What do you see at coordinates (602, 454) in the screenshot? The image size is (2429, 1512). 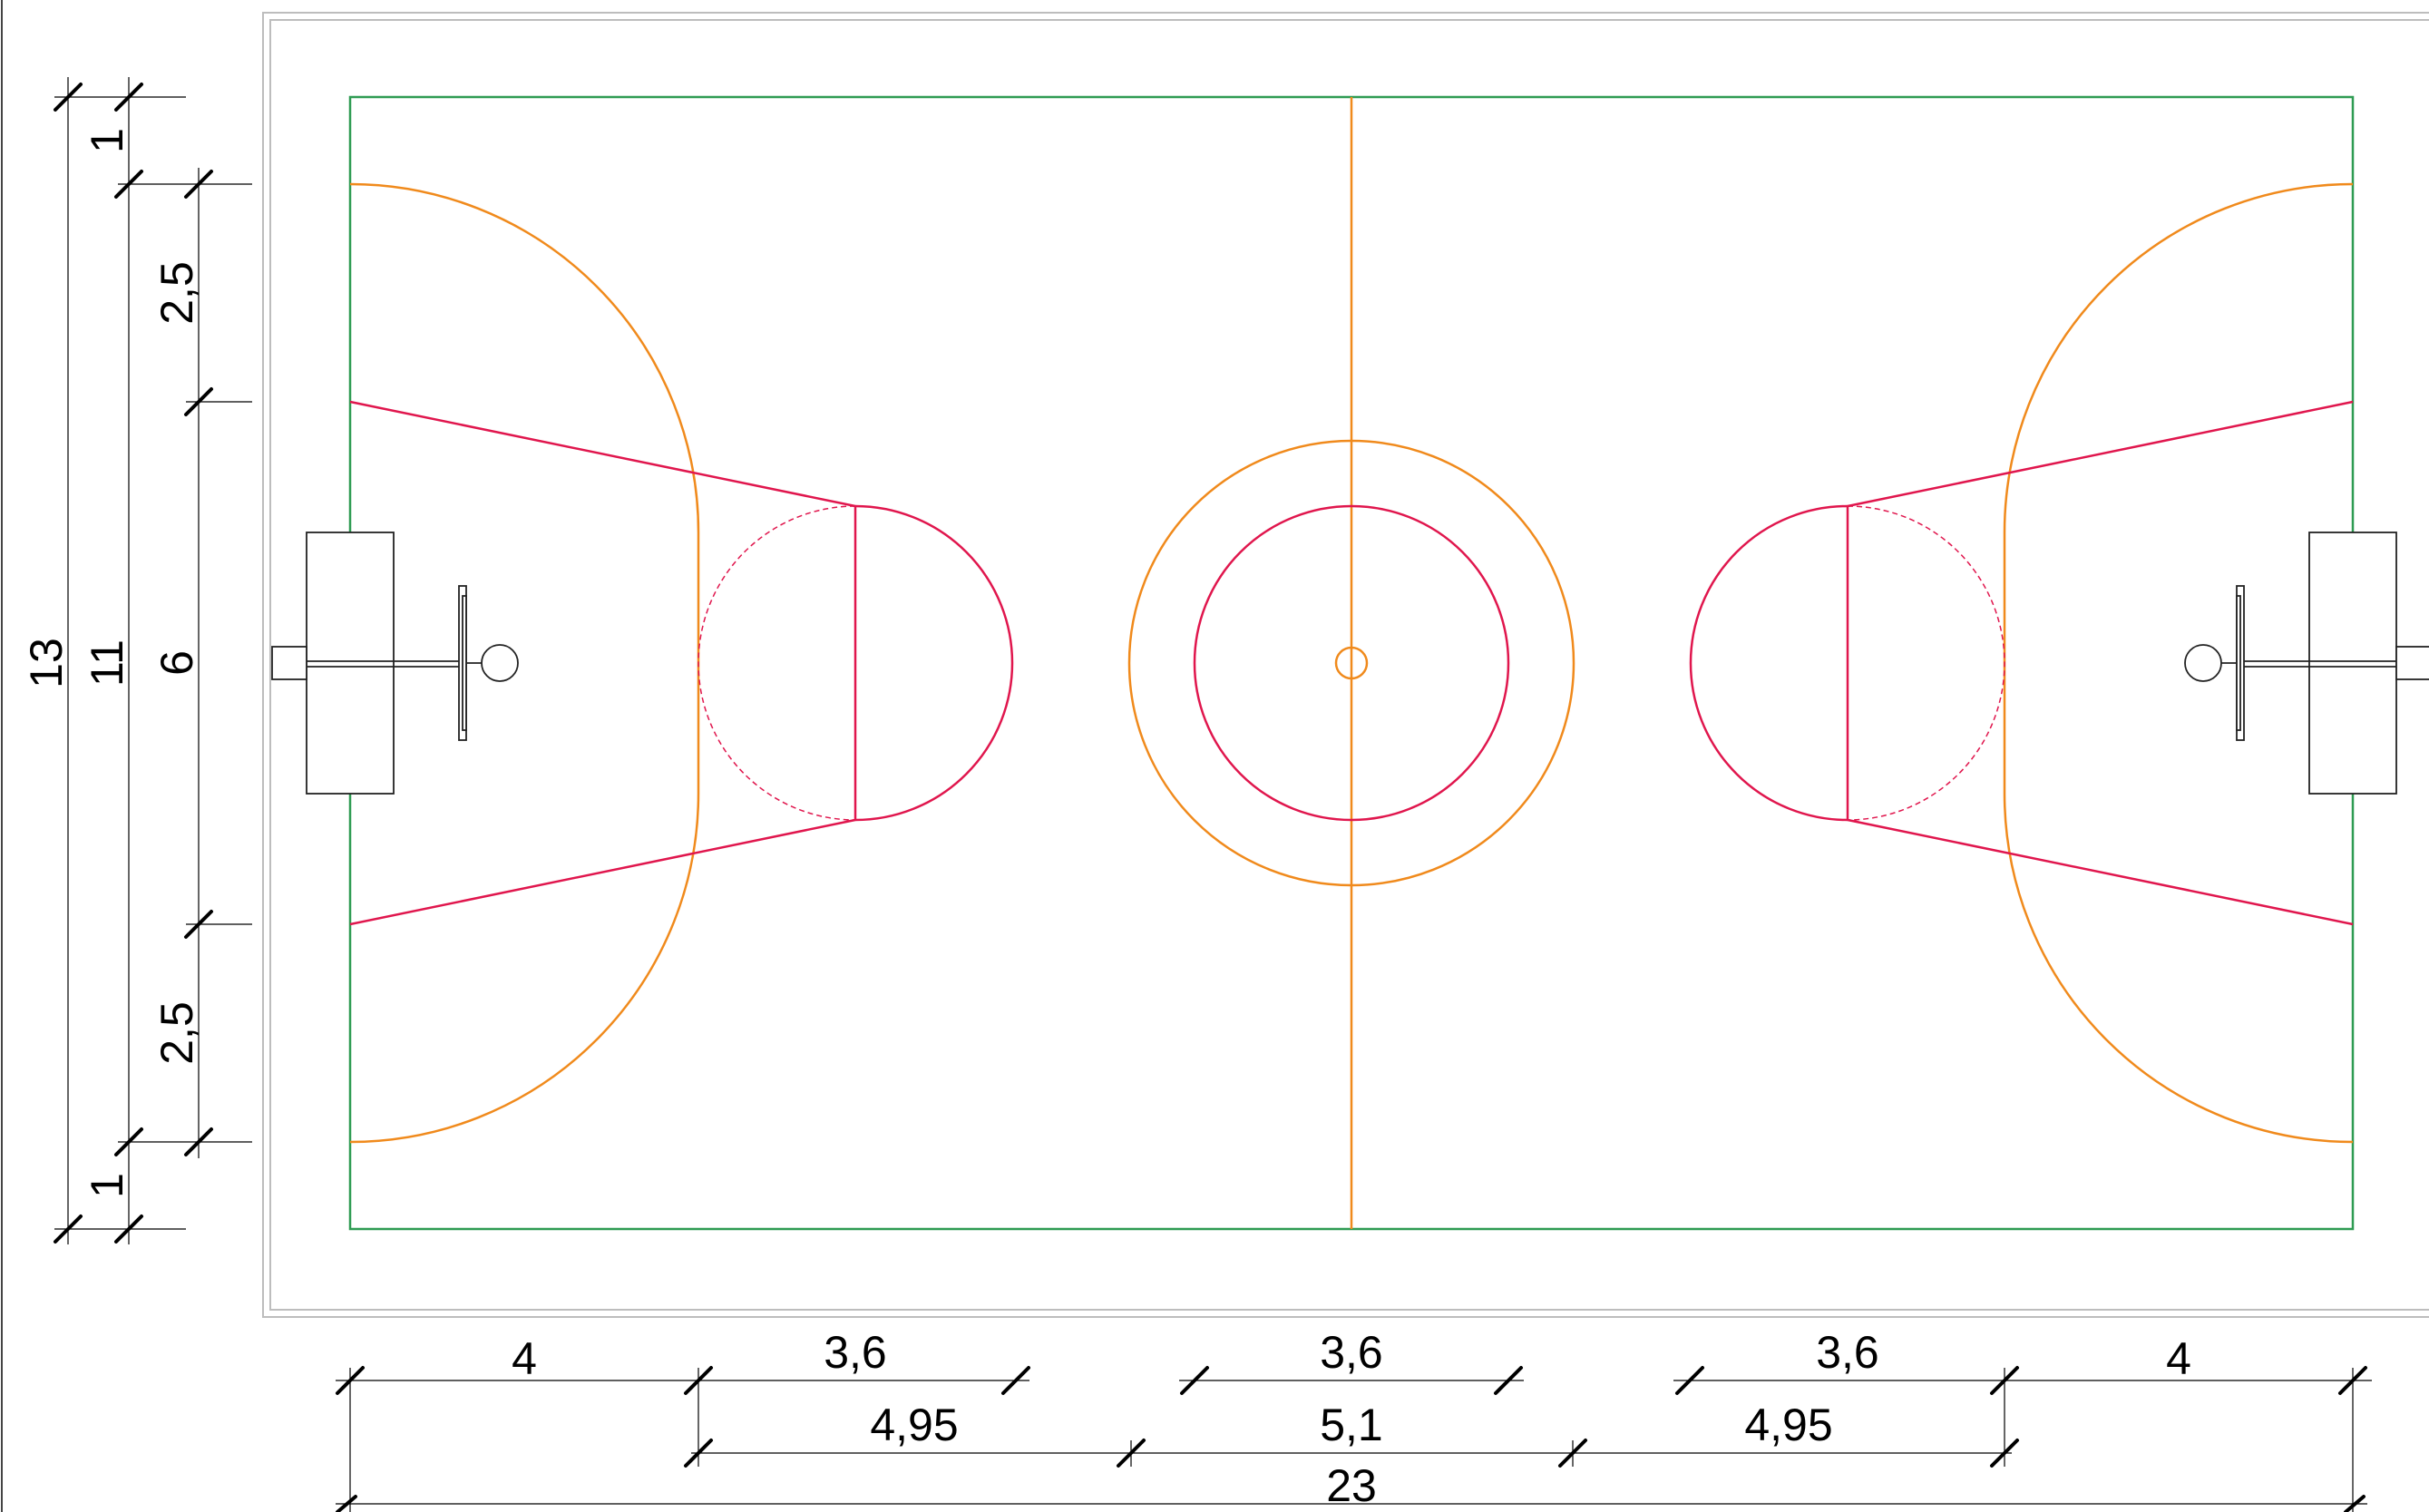 I see `left-key-upper-line` at bounding box center [602, 454].